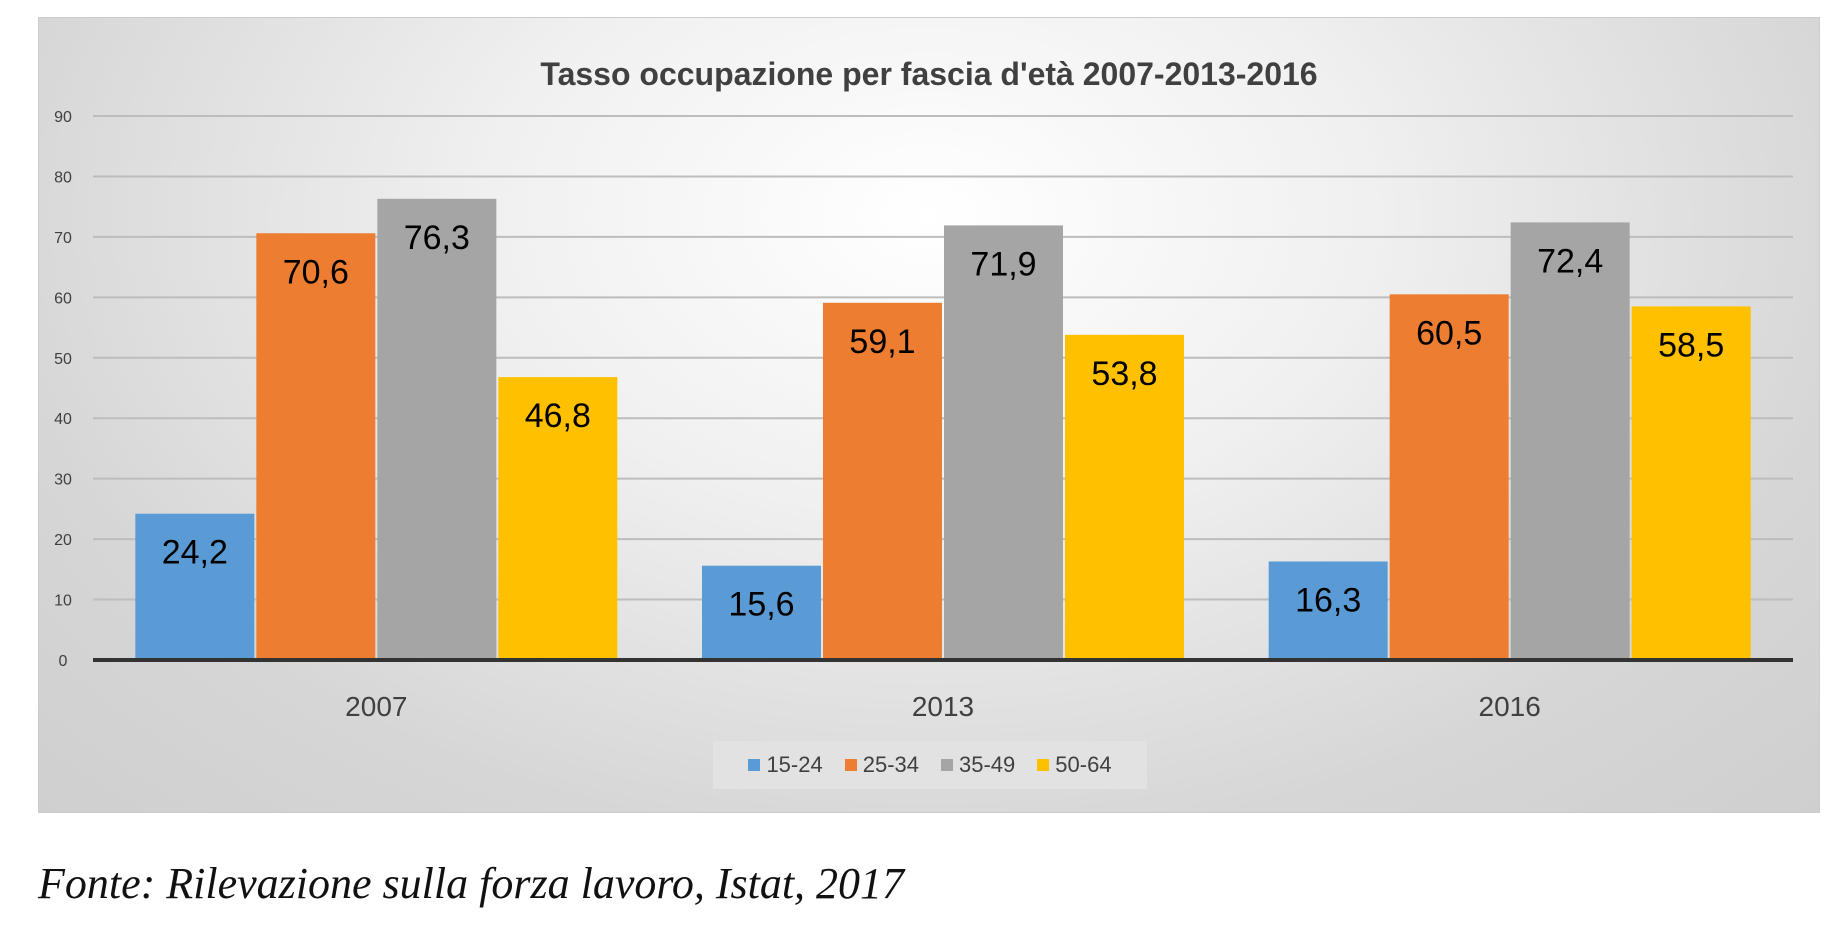 The image size is (1842, 943). Describe the element at coordinates (1003, 442) in the screenshot. I see `bar-35-49-2013` at that location.